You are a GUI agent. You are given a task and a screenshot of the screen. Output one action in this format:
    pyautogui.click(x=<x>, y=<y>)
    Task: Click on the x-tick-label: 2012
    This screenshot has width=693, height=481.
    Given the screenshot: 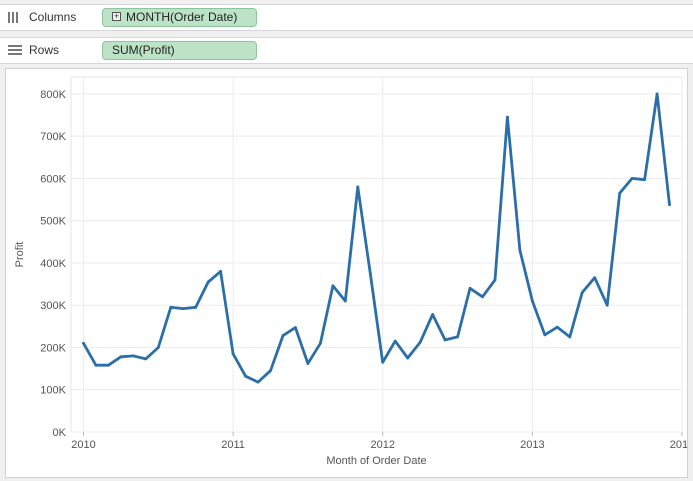 What is the action you would take?
    pyautogui.click(x=382, y=445)
    